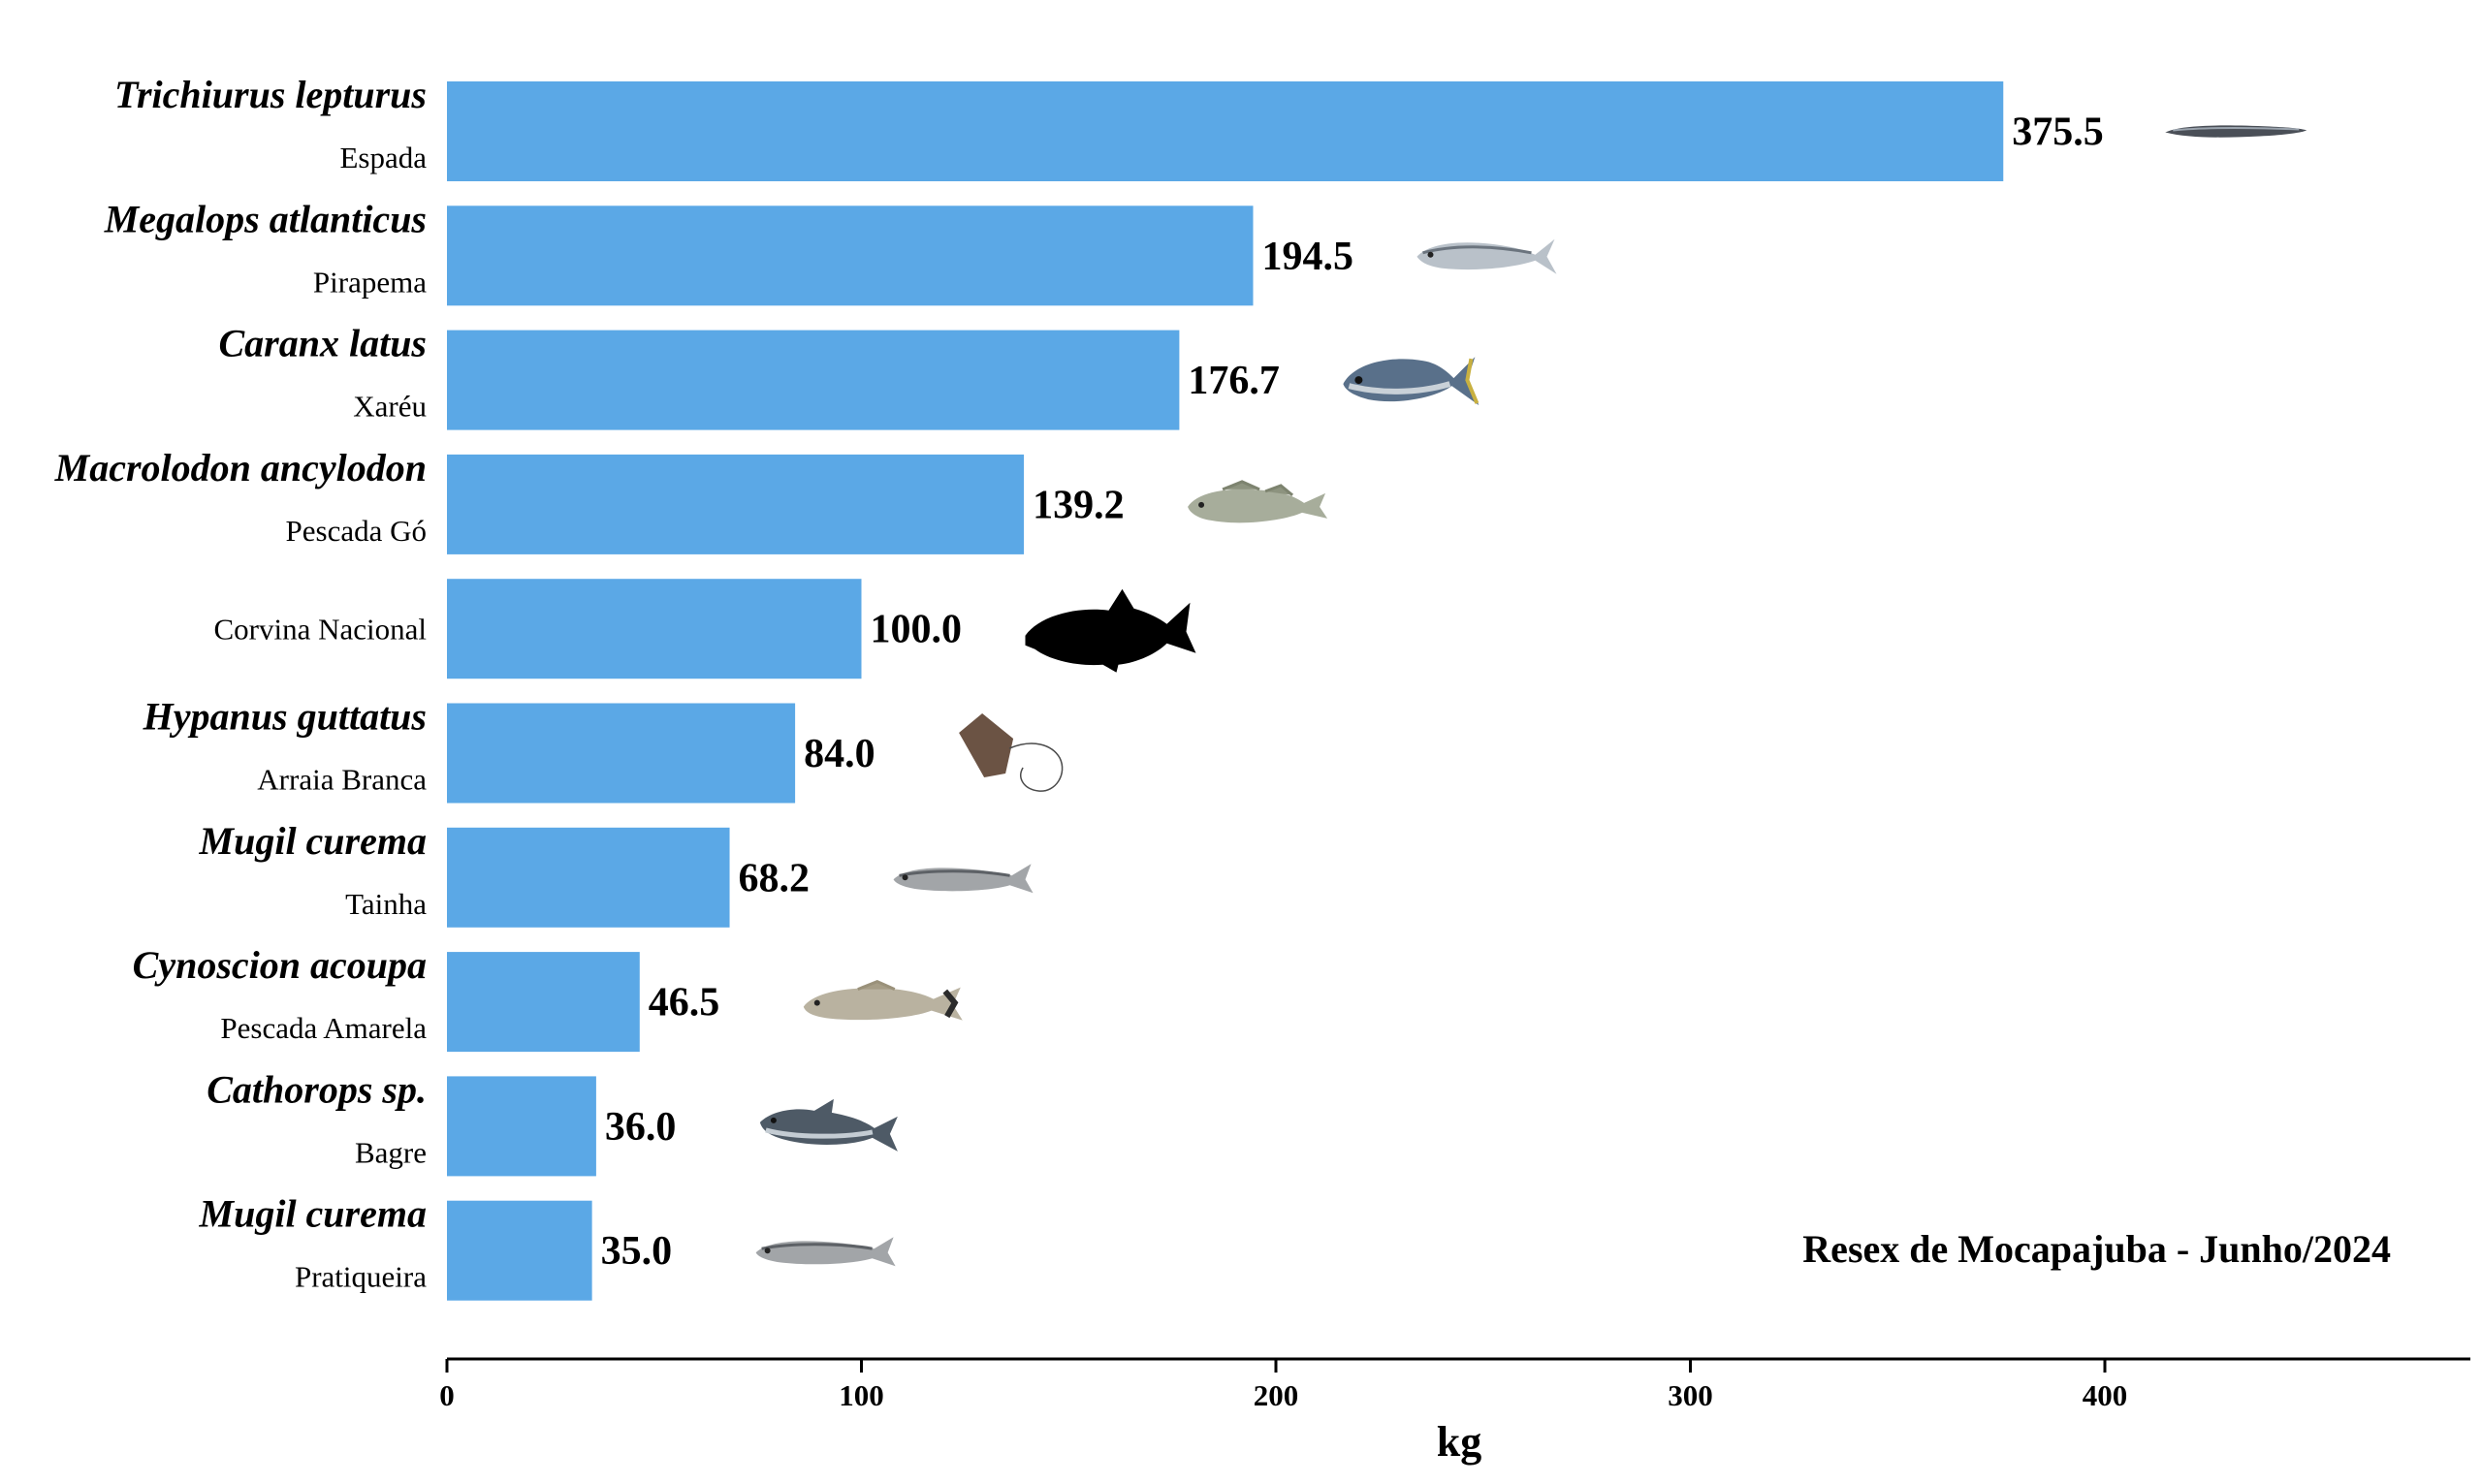 The width and height of the screenshot is (2482, 1484). Describe the element at coordinates (323, 1028) in the screenshot. I see `common-name-label: Pescada Amarela` at that location.